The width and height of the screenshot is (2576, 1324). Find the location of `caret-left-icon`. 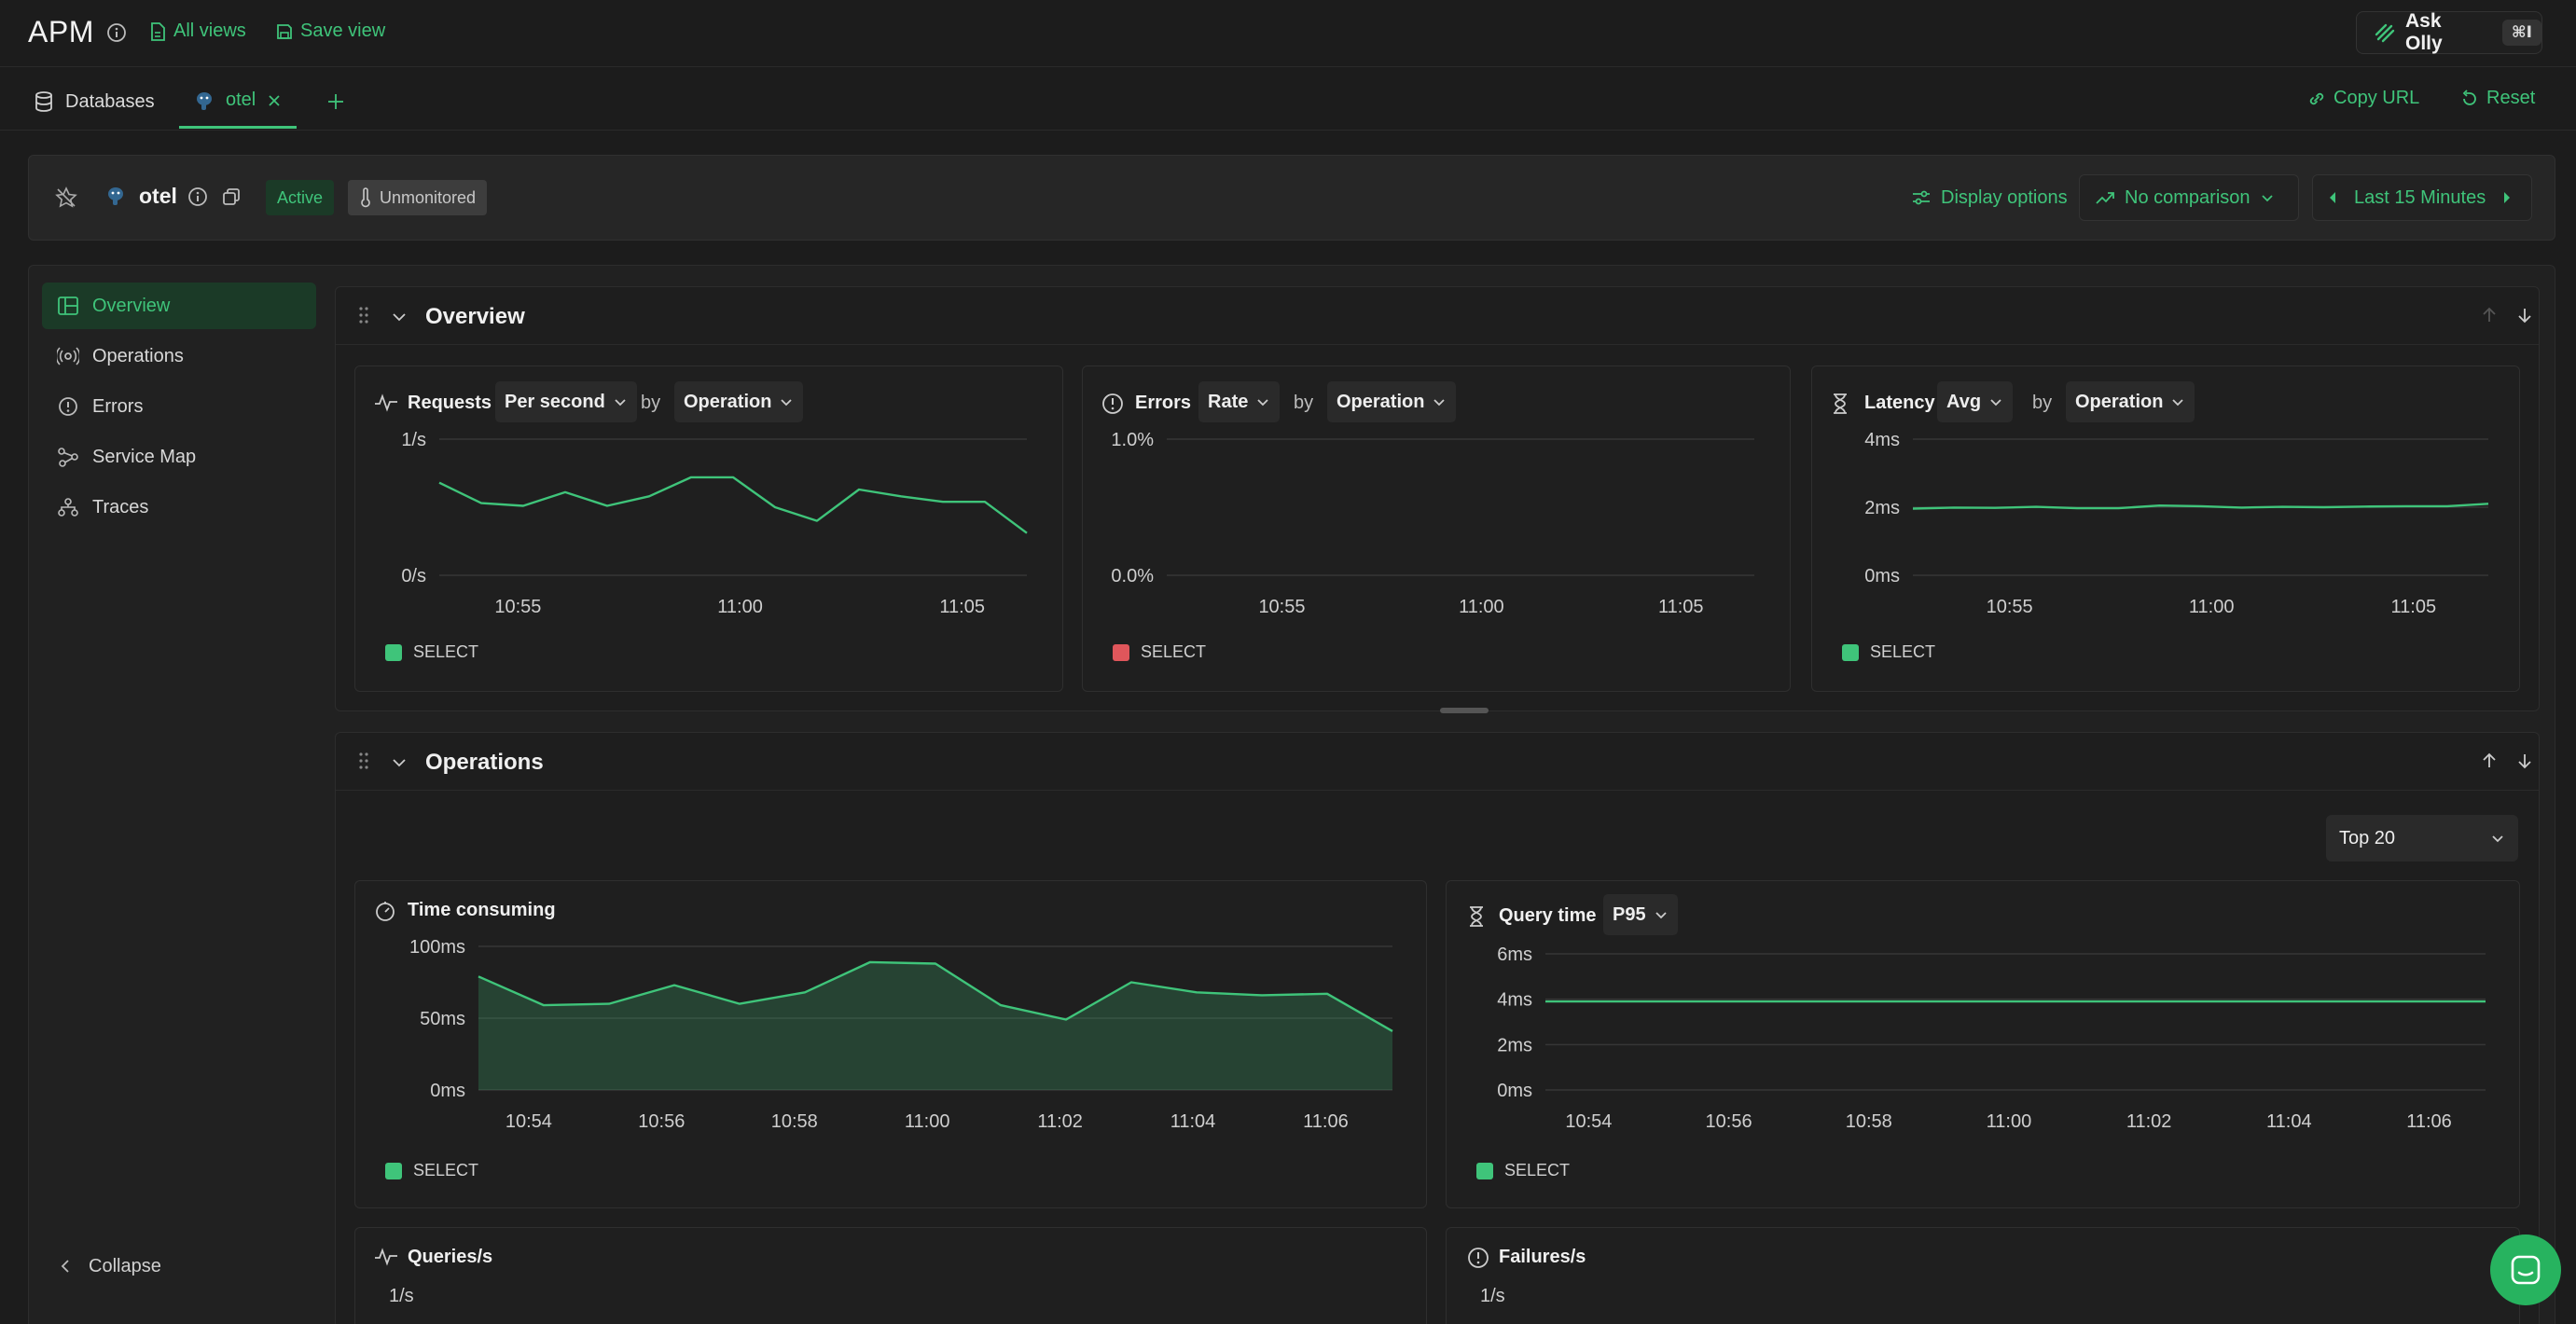

caret-left-icon is located at coordinates (2332, 197).